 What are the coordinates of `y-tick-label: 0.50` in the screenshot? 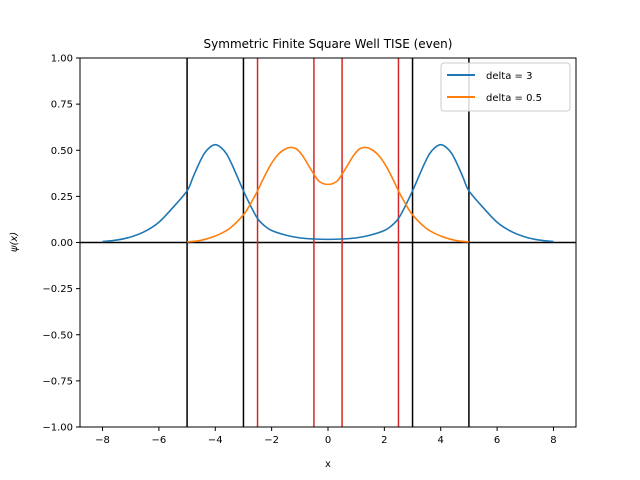 It's located at (62, 151).